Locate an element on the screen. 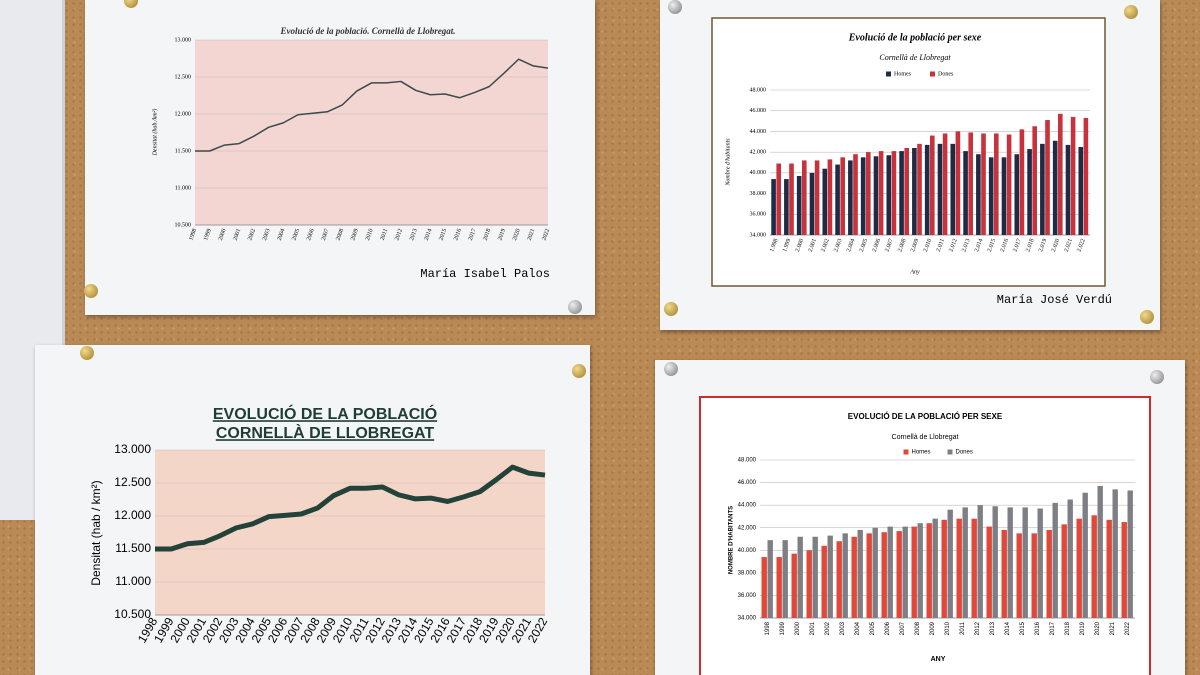 This screenshot has width=1200, height=675. y-tick-label: 13.000 is located at coordinates (132, 449).